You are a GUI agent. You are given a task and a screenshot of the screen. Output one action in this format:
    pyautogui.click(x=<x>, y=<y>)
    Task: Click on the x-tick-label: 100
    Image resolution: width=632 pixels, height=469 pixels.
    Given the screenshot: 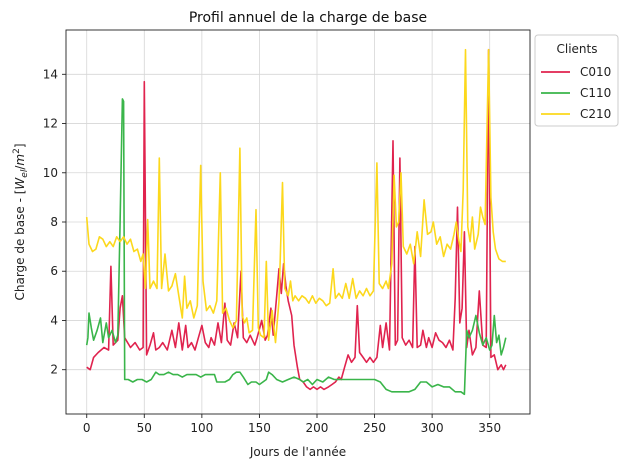 What is the action you would take?
    pyautogui.click(x=201, y=428)
    